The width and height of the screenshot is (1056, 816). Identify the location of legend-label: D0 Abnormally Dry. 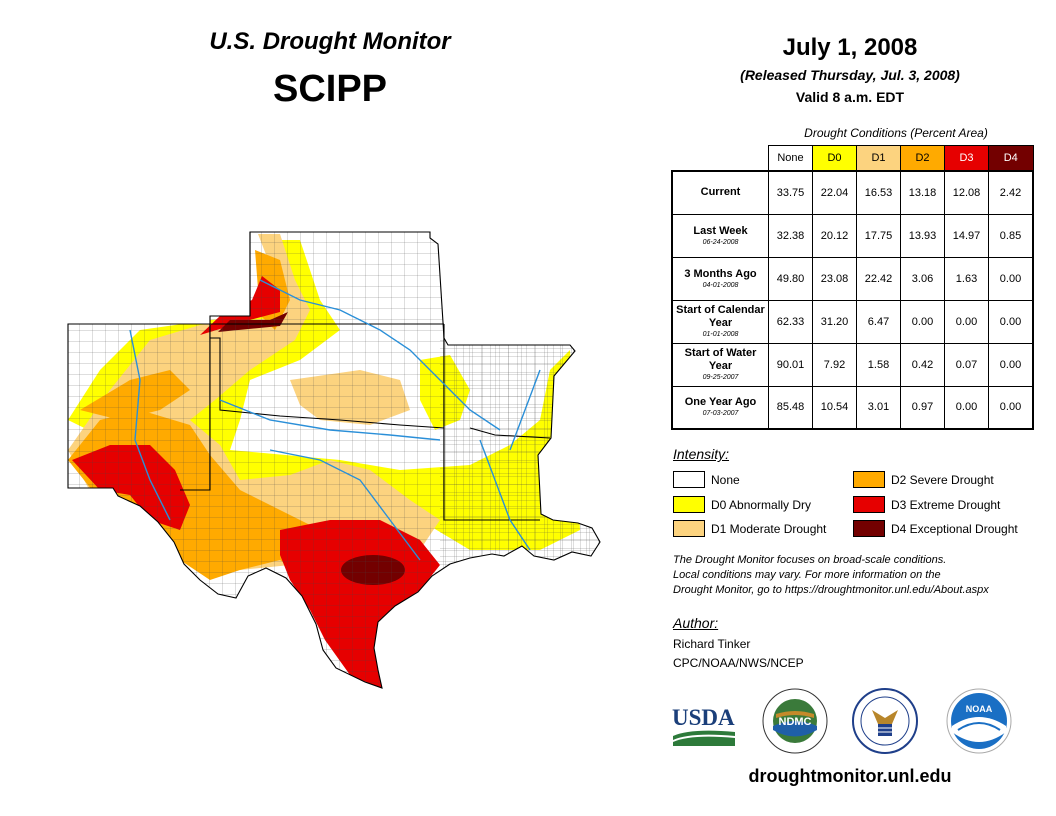
(761, 504).